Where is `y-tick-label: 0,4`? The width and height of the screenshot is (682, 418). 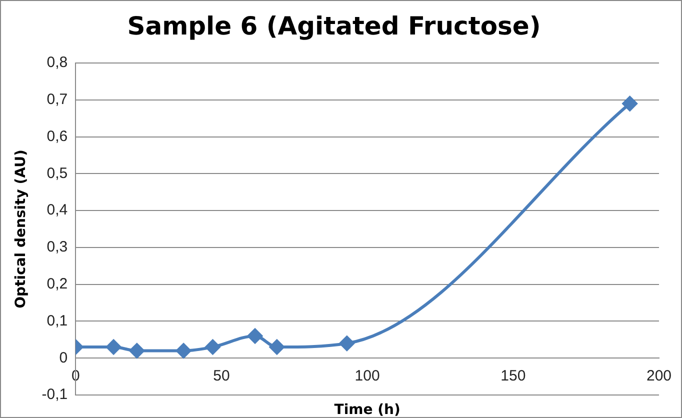
y-tick-label: 0,4 is located at coordinates (57, 210).